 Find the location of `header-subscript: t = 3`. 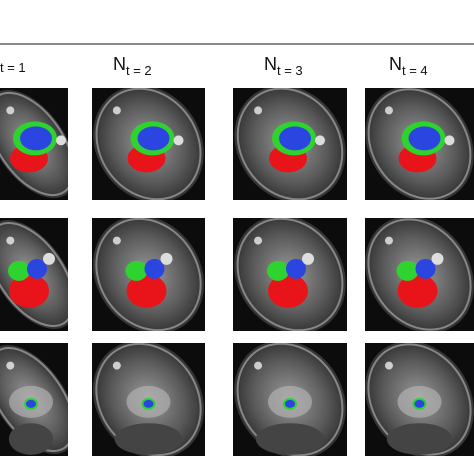

header-subscript: t = 3 is located at coordinates (290, 70).